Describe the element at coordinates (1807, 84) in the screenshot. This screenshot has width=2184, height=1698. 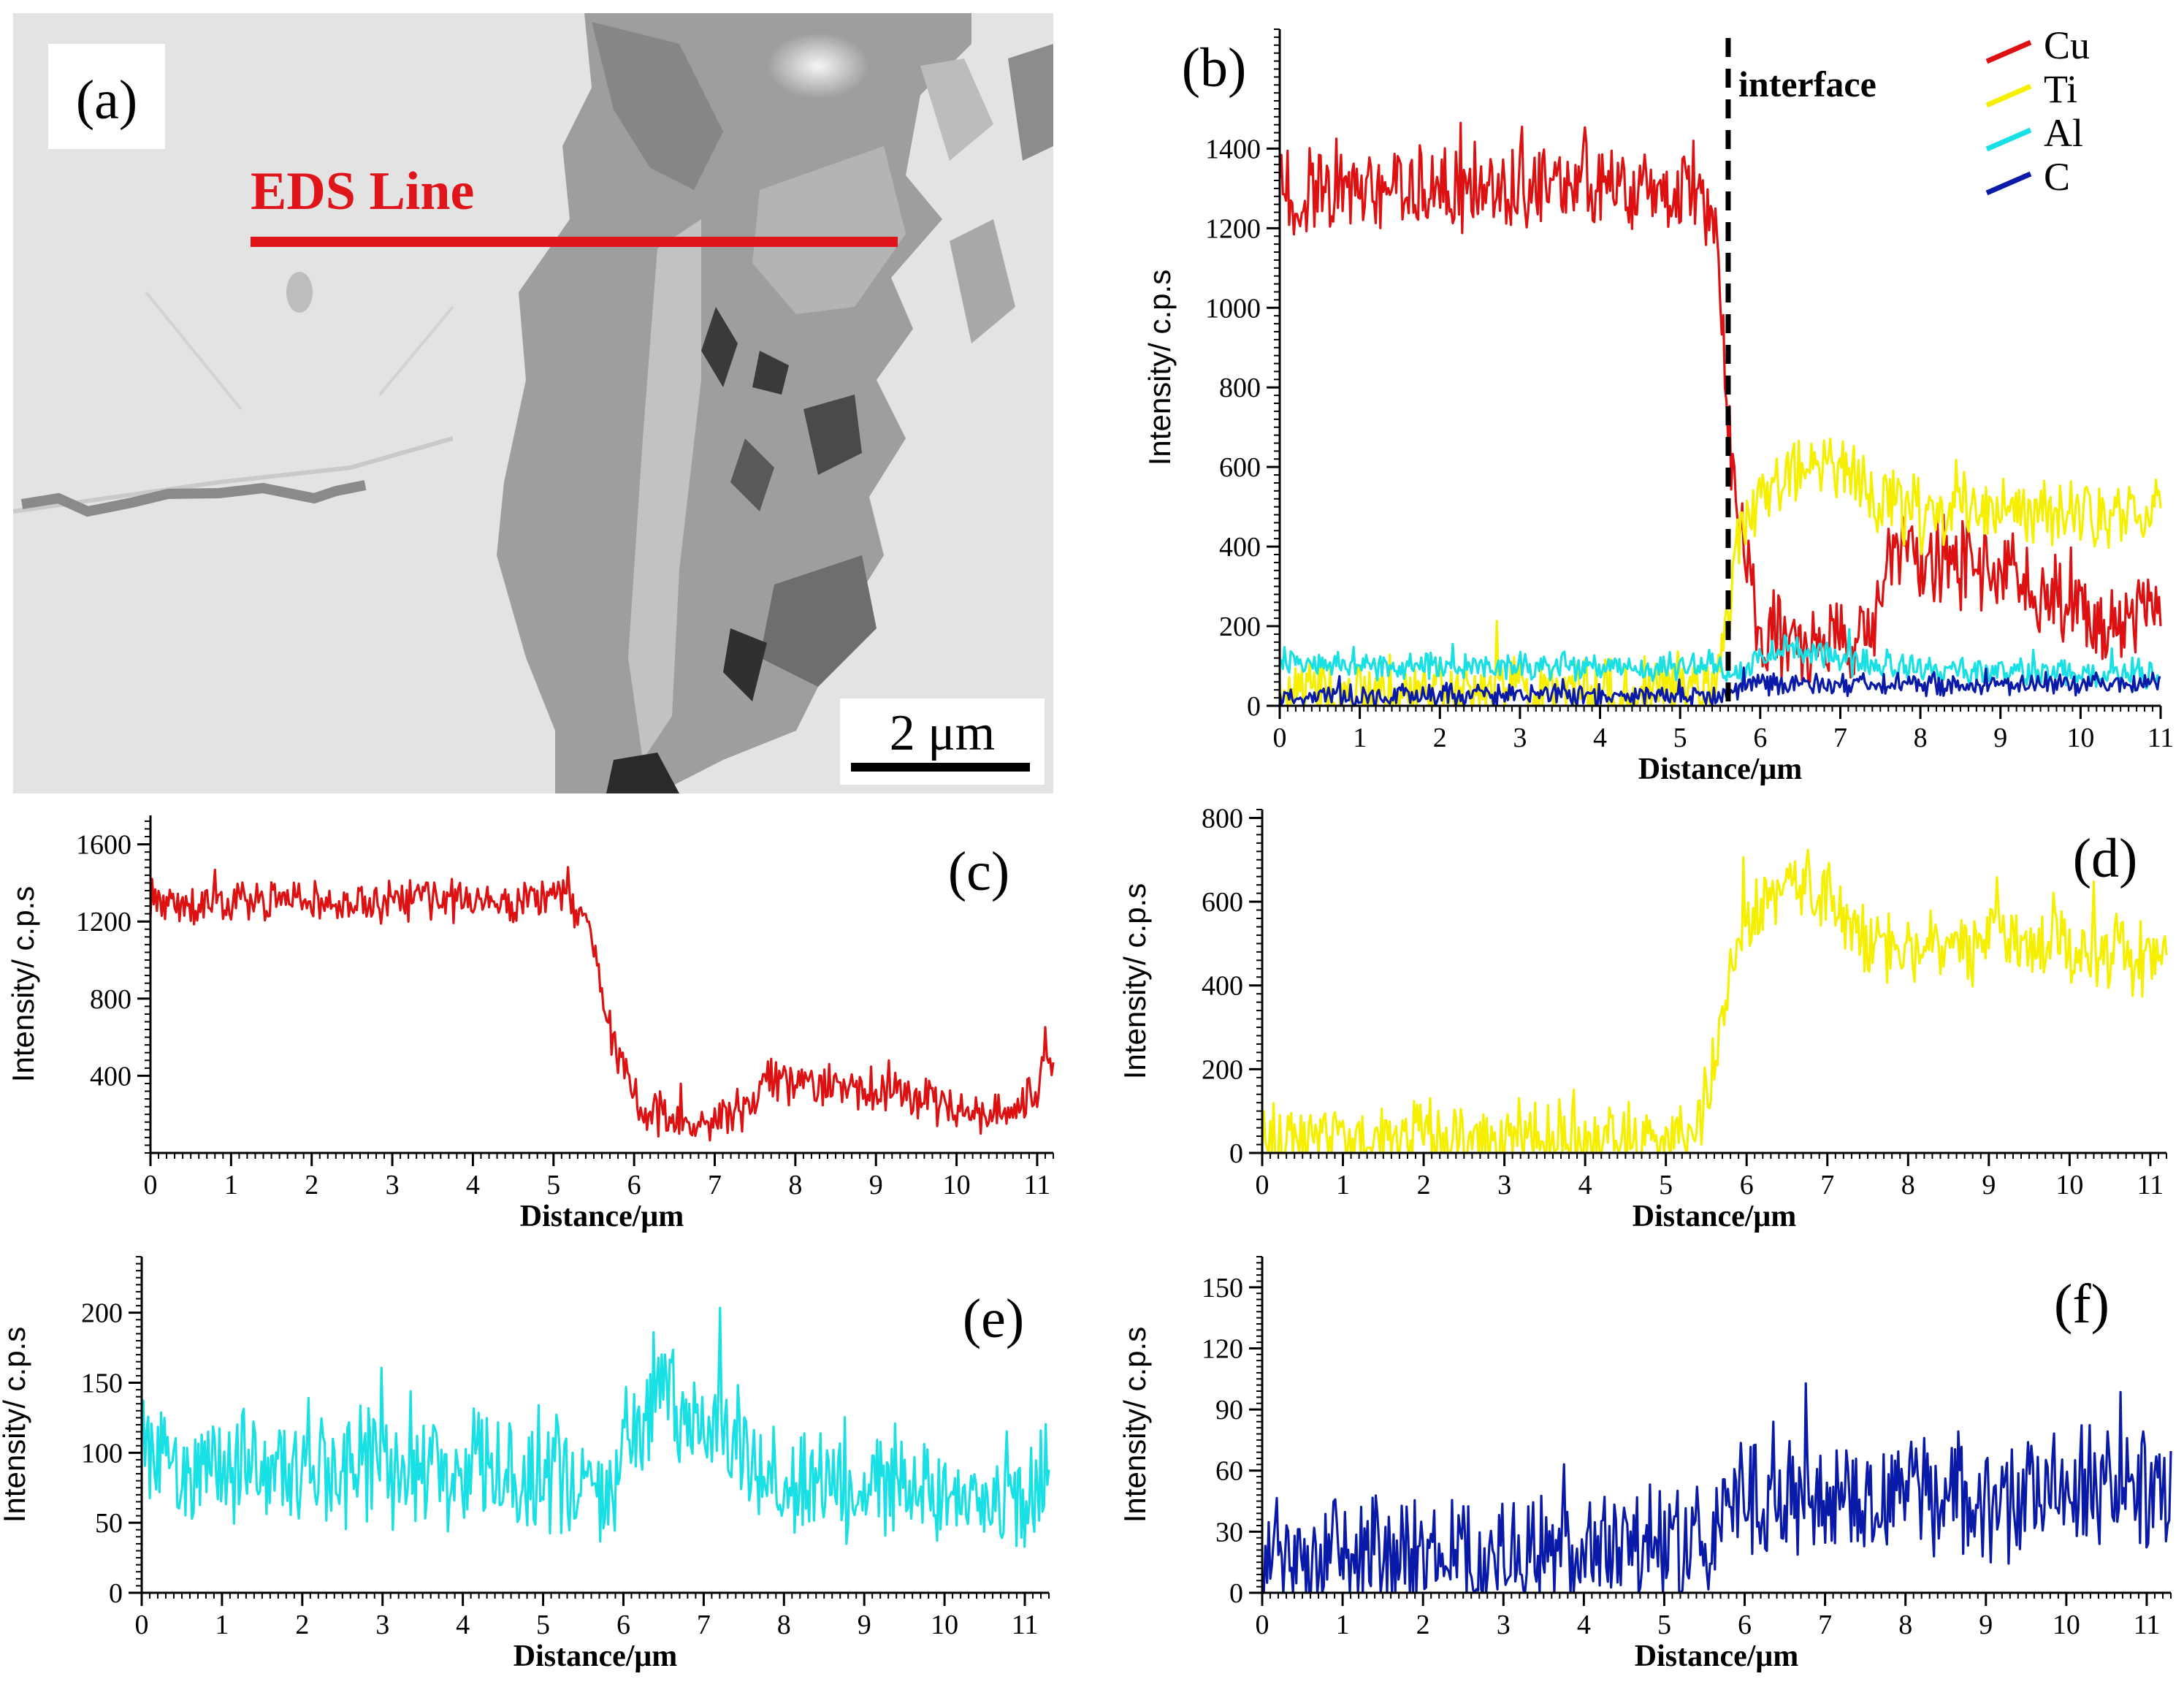
I see `interface-label: interface` at that location.